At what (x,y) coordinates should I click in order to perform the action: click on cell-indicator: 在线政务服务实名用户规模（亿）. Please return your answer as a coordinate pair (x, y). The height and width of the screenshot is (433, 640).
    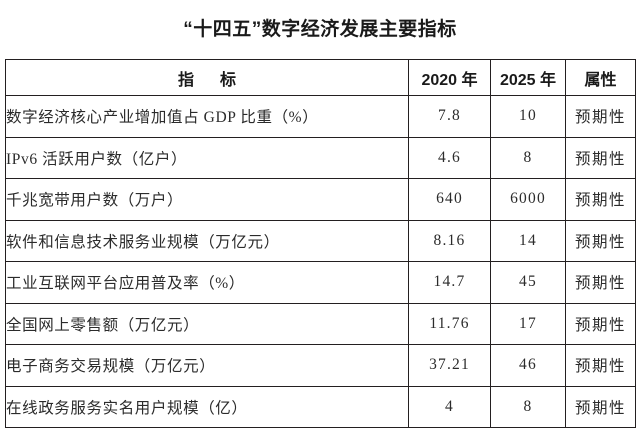
    Looking at the image, I should click on (207, 406).